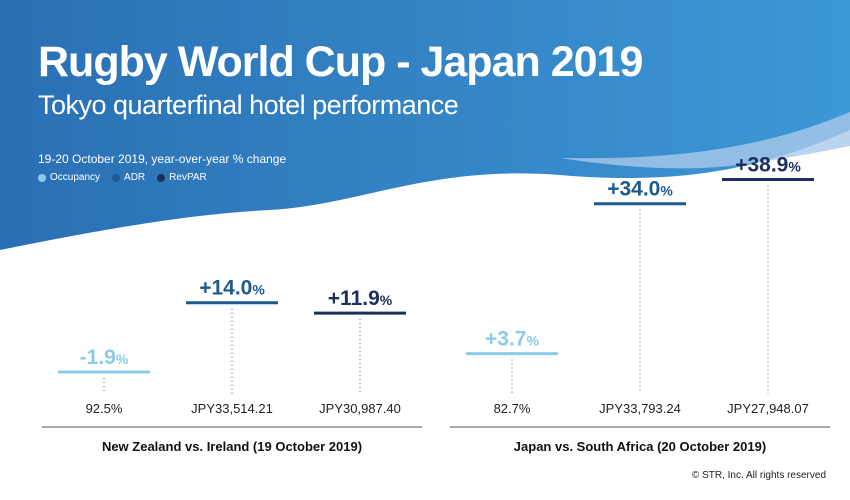 The width and height of the screenshot is (850, 500). Describe the element at coordinates (640, 189) in the screenshot. I see `change-label: +34.0%` at that location.